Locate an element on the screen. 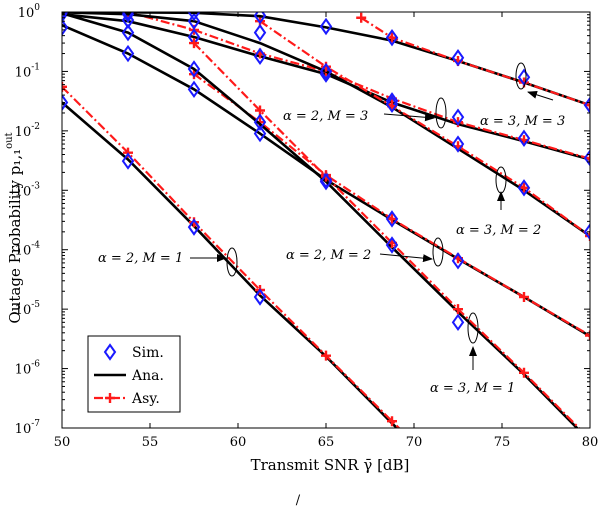  y-tick-label: 10⁻⁷ is located at coordinates (28, 428).